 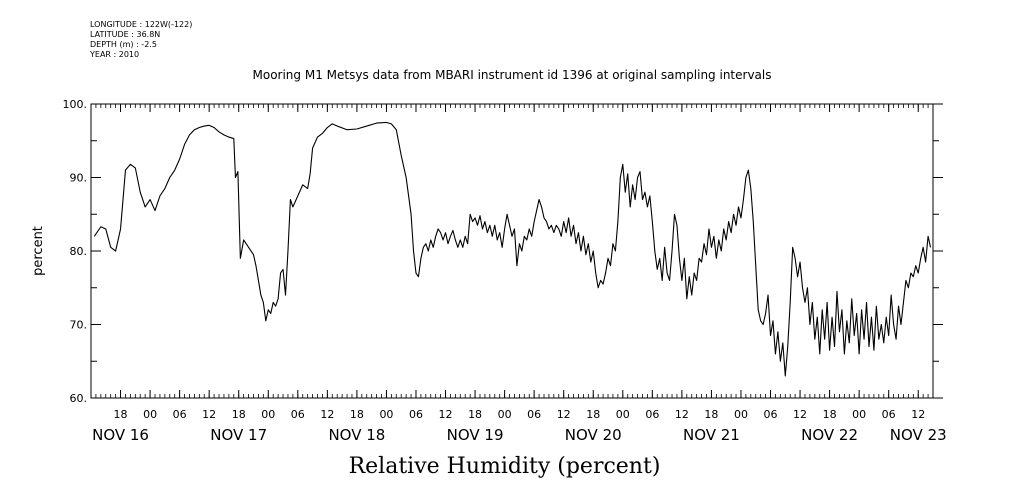 What do you see at coordinates (79, 251) in the screenshot?
I see `y-tick-label: 80.` at bounding box center [79, 251].